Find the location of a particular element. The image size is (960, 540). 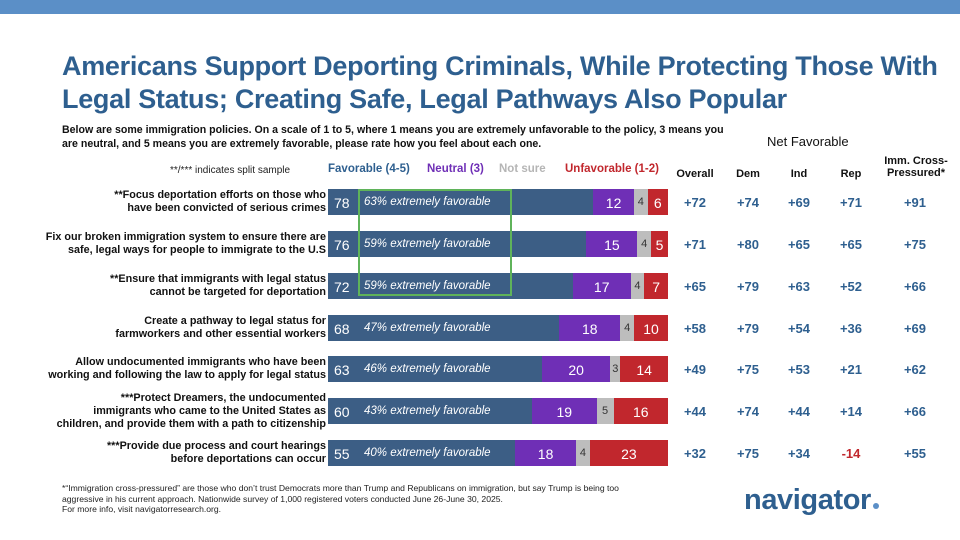

bar-unfavorable-value: 16 is located at coordinates (641, 412).